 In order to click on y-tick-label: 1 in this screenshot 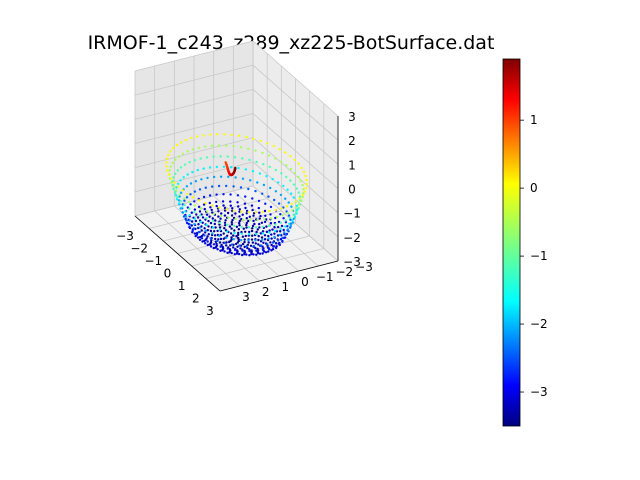, I will do `click(286, 287)`.